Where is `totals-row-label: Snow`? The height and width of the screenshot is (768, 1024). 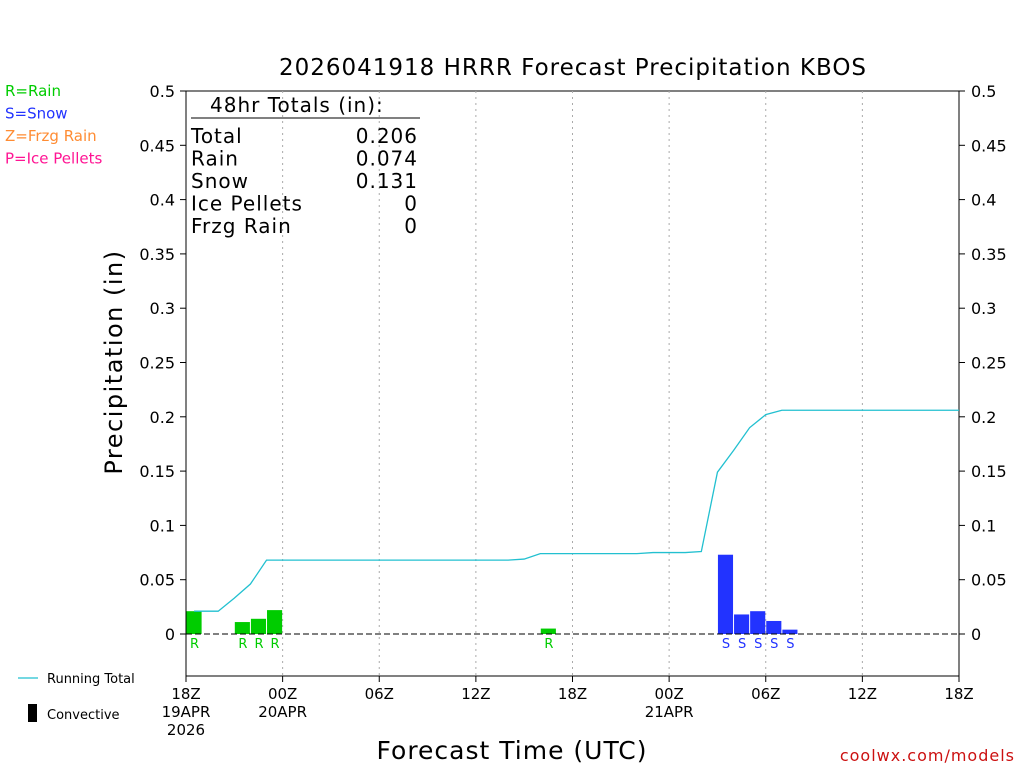
totals-row-label: Snow is located at coordinates (220, 181).